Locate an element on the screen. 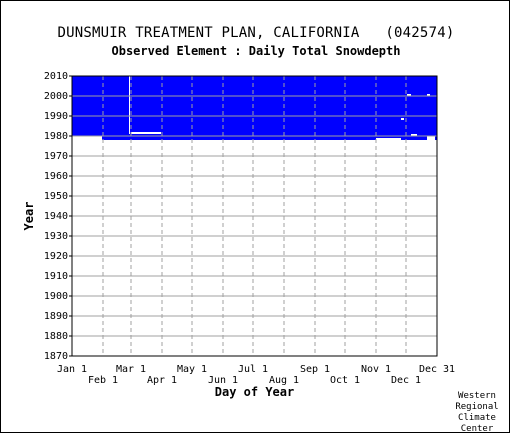 The width and height of the screenshot is (510, 435). y-axis-label: Year is located at coordinates (29, 216).